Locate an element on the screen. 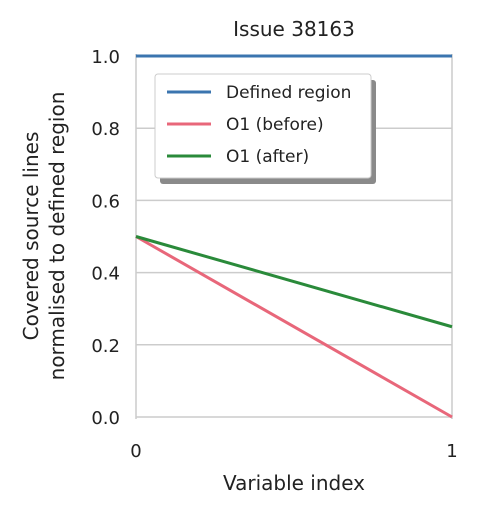  y-tick-label: 0.4 is located at coordinates (105, 274).